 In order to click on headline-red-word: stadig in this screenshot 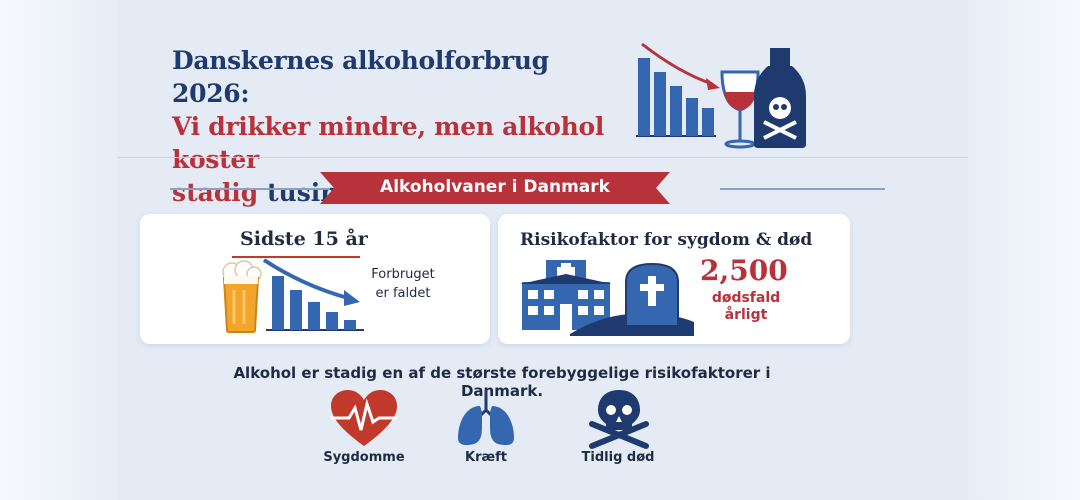, I will do `click(215, 192)`.